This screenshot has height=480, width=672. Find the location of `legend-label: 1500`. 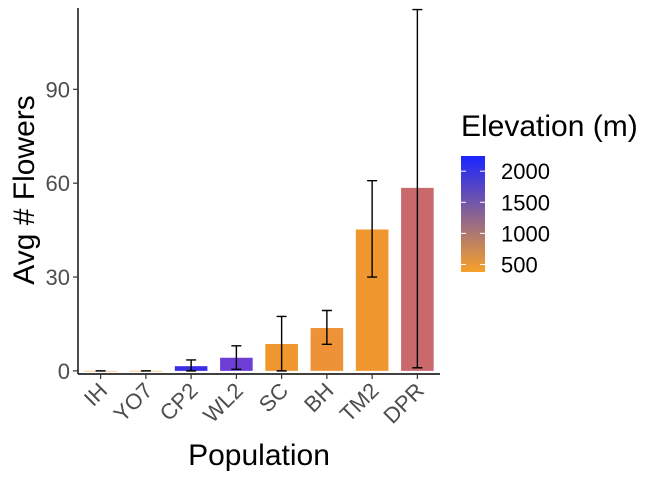

legend-label: 1500 is located at coordinates (525, 202).